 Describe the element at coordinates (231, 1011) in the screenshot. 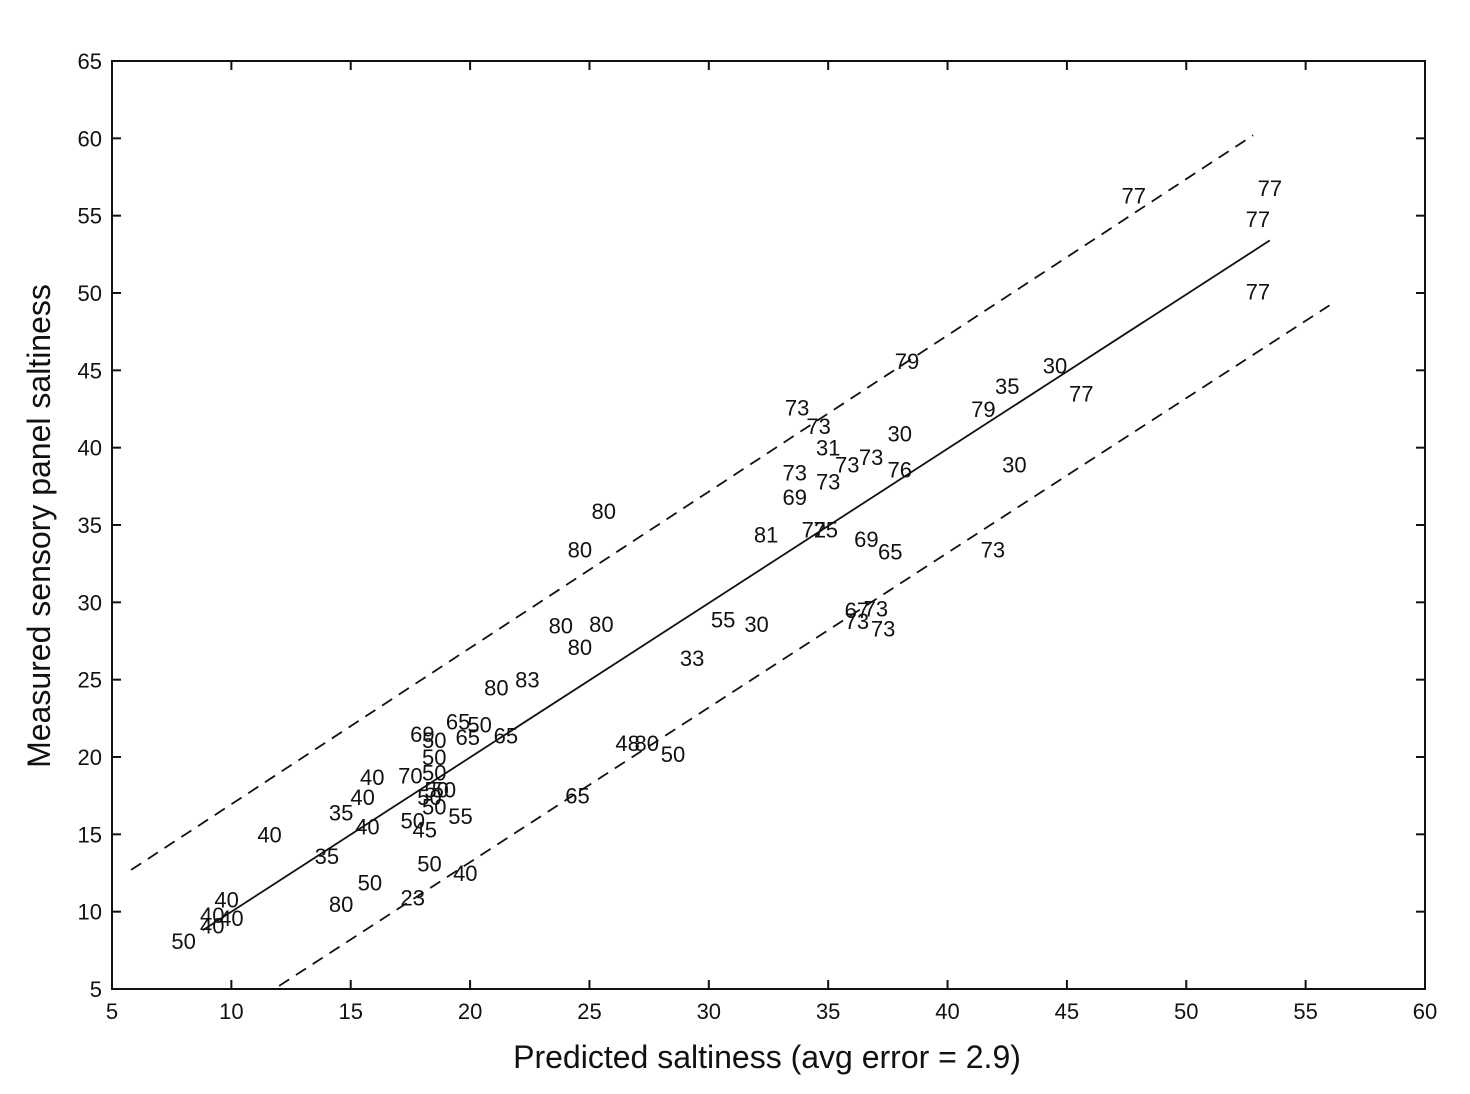

I see `x-tick-label: 10` at that location.